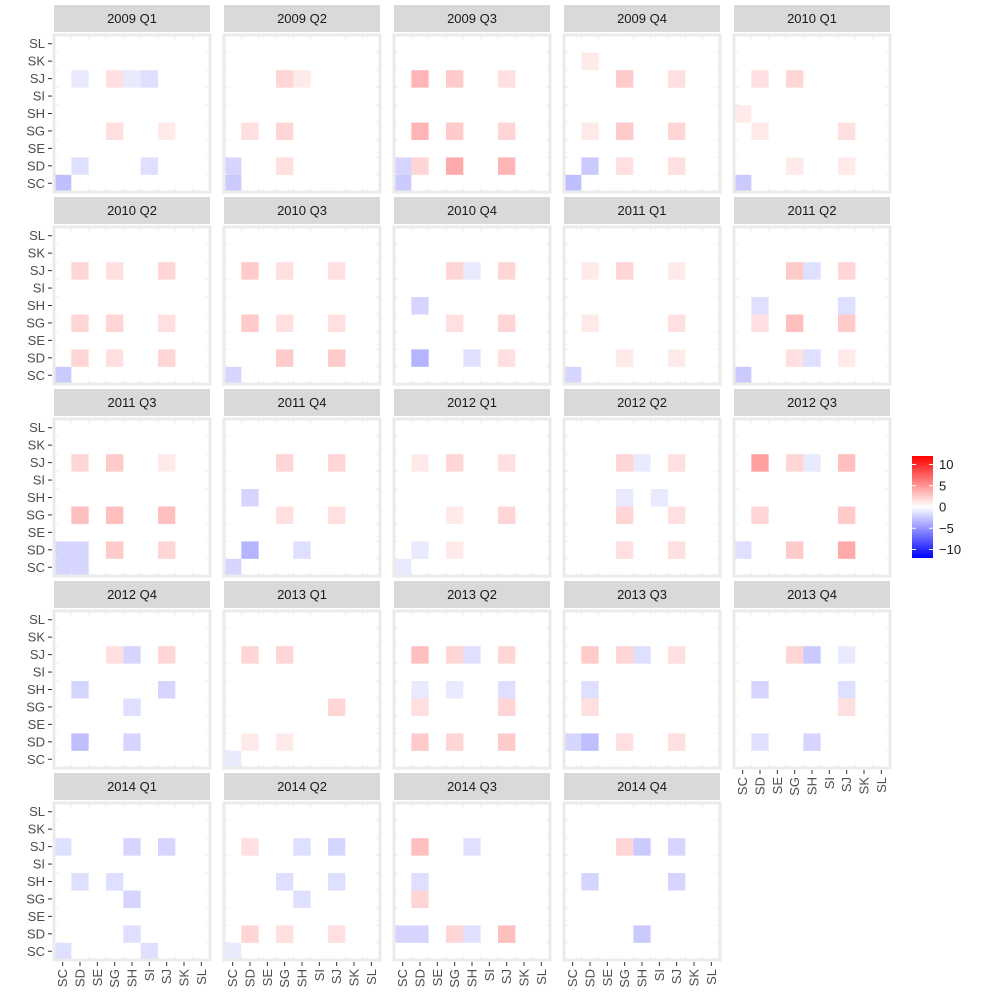  I want to click on x-tick-label: SG, so click(454, 978).